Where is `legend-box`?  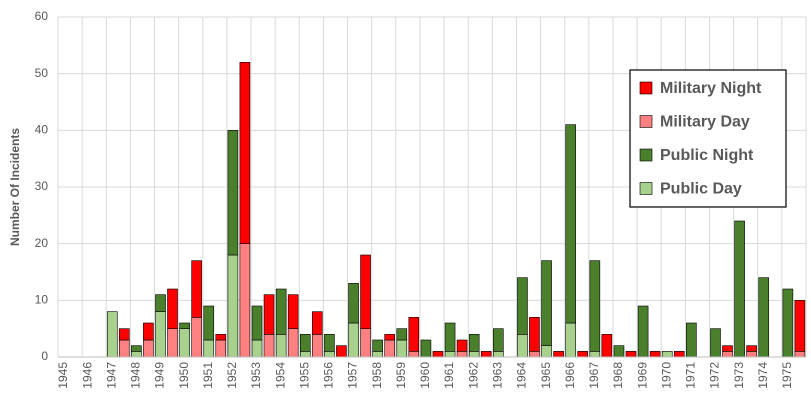 legend-box is located at coordinates (708, 138).